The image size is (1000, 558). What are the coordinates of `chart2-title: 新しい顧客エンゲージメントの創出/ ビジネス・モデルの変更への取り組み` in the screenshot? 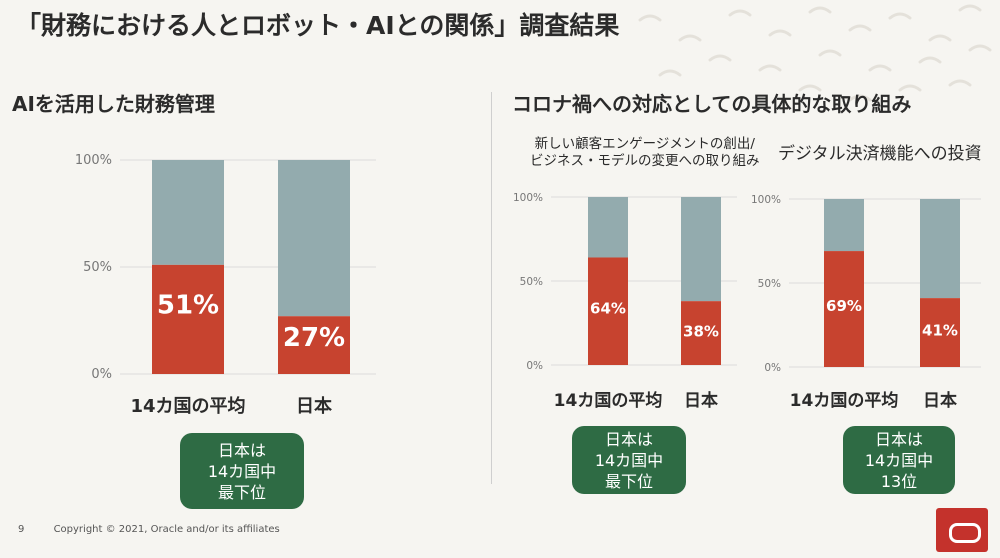 It's located at (645, 153).